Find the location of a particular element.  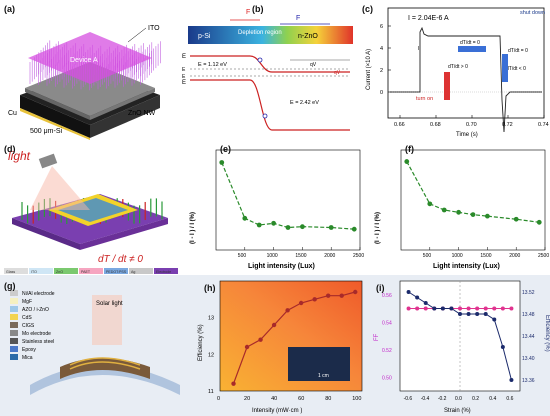

d-legend-label: Glass is located at coordinates (10, 272).